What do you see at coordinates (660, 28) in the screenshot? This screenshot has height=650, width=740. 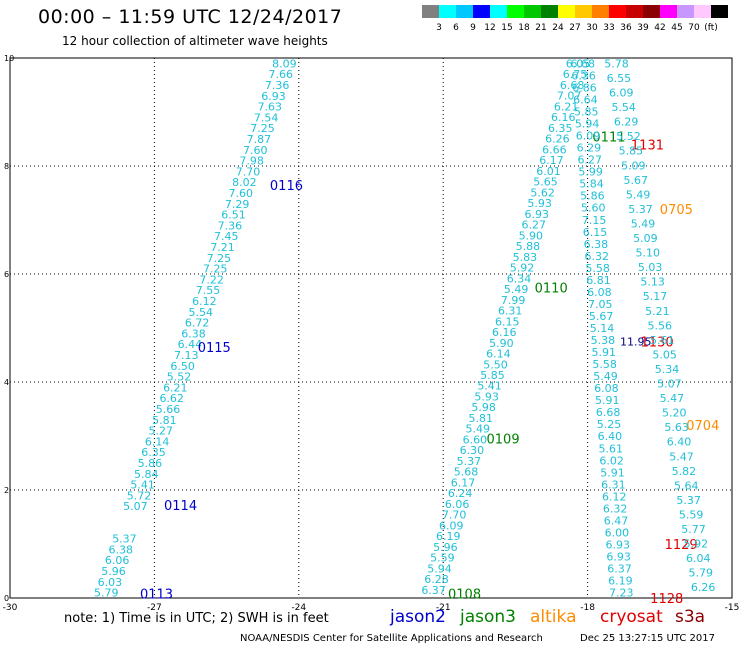 I see `color-scale-label: 42` at bounding box center [660, 28].